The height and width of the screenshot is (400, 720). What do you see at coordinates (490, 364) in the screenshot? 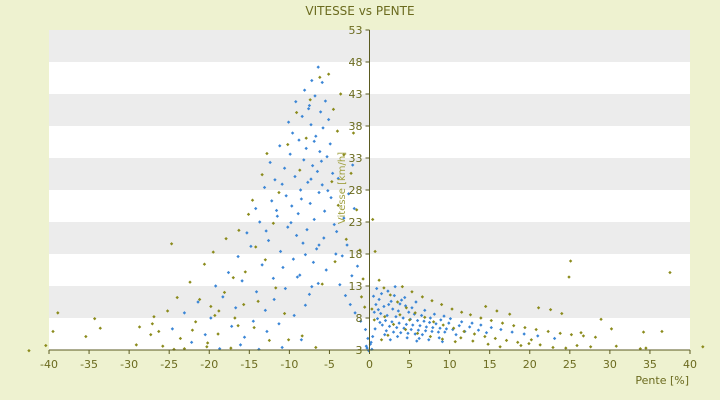
I see `x-tick-label: 15` at bounding box center [490, 364].